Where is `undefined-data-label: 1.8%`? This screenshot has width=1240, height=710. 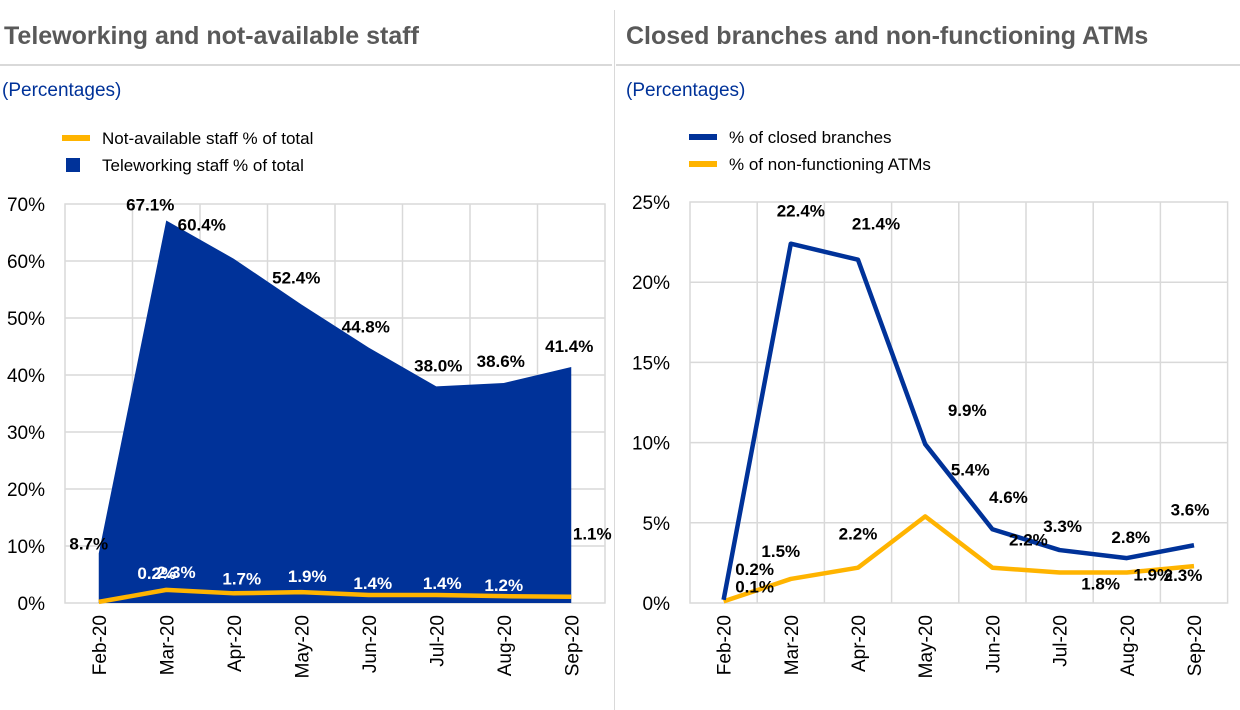 undefined-data-label: 1.8% is located at coordinates (1100, 584).